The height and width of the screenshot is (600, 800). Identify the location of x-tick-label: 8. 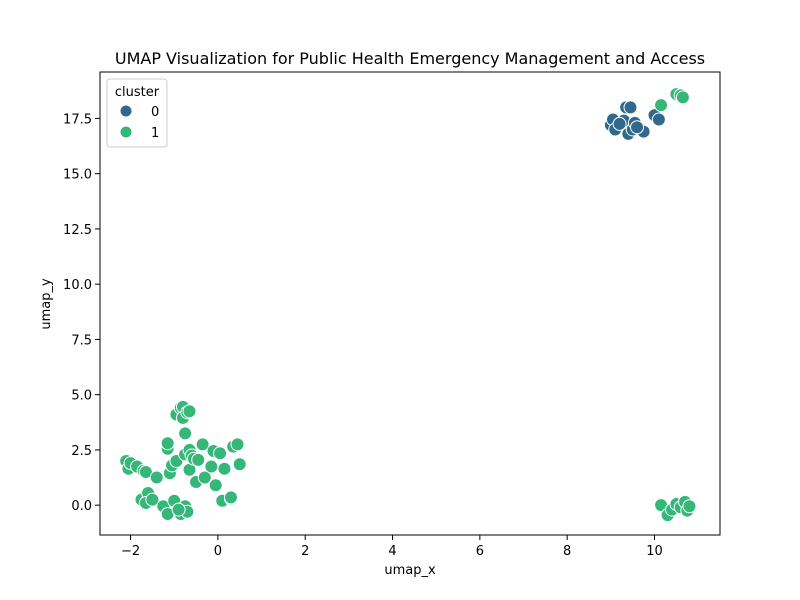
(567, 551).